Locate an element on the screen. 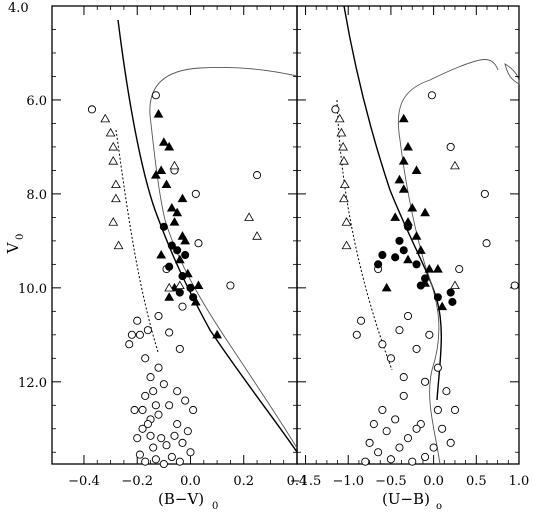 The image size is (534, 525). right-x-axis-title: (U−B) o is located at coordinates (412, 501).